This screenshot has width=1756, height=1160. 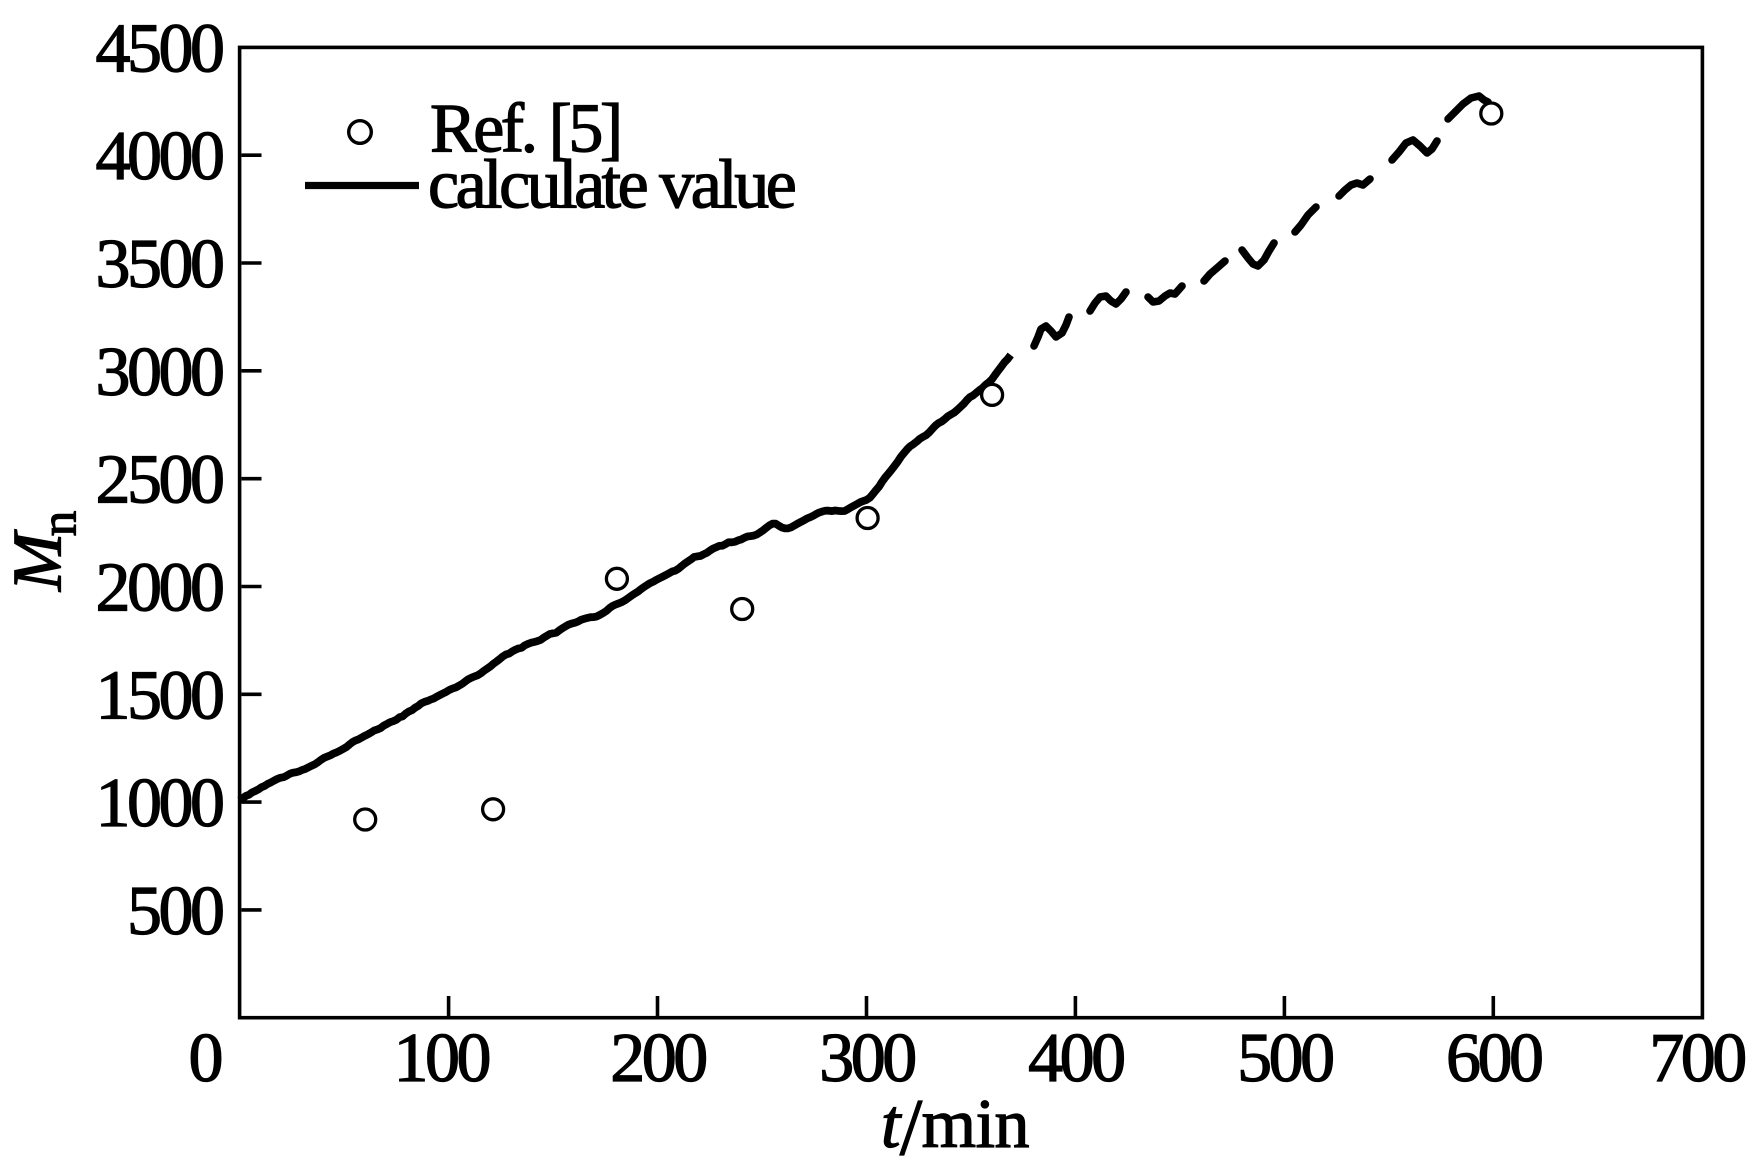 I want to click on svg-text: 100, so click(x=441, y=1058).